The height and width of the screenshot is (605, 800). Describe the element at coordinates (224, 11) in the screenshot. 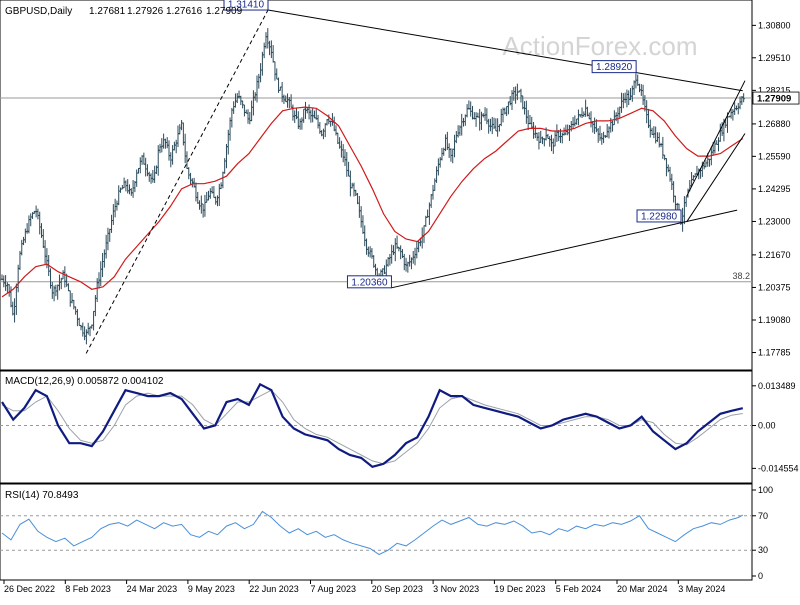

I see `ohlc-close: 1.27909` at that location.